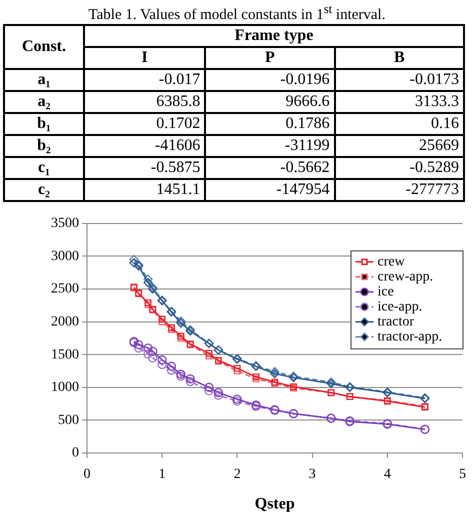 The height and width of the screenshot is (522, 474). What do you see at coordinates (145, 146) in the screenshot?
I see `text: -41606` at bounding box center [145, 146].